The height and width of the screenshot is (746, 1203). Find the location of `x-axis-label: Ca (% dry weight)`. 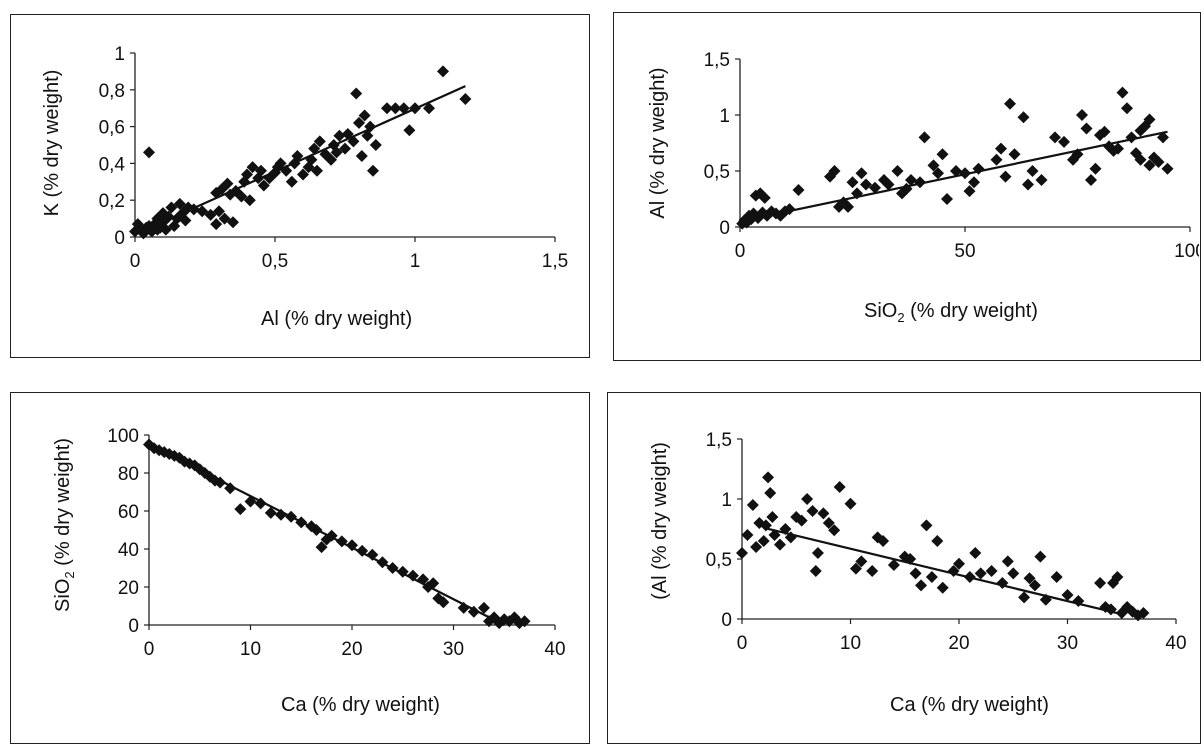

x-axis-label: Ca (% dry weight) is located at coordinates (969, 705).